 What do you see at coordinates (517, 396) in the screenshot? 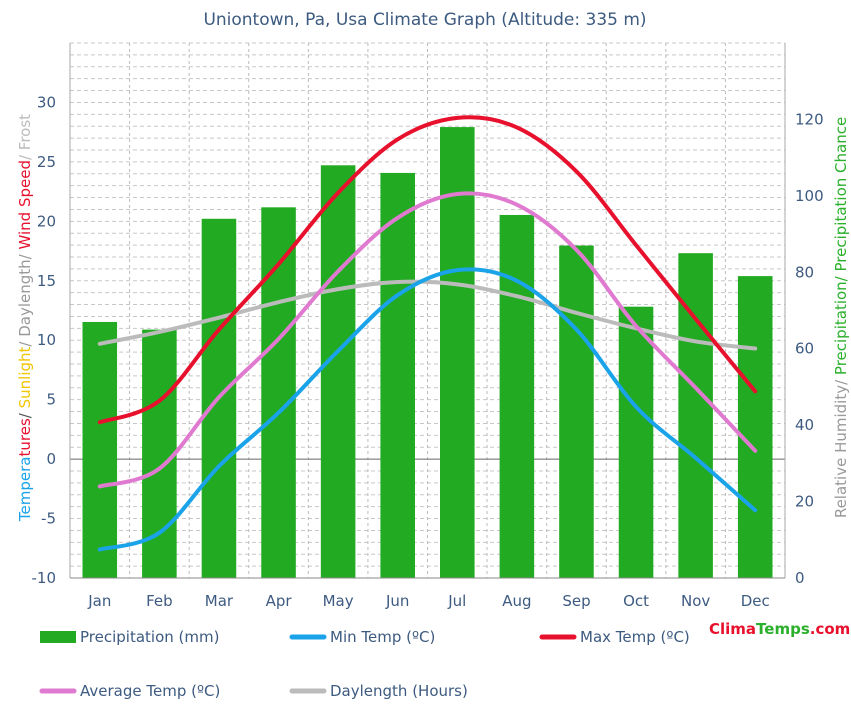
I see `bar-precipitation-aug` at bounding box center [517, 396].